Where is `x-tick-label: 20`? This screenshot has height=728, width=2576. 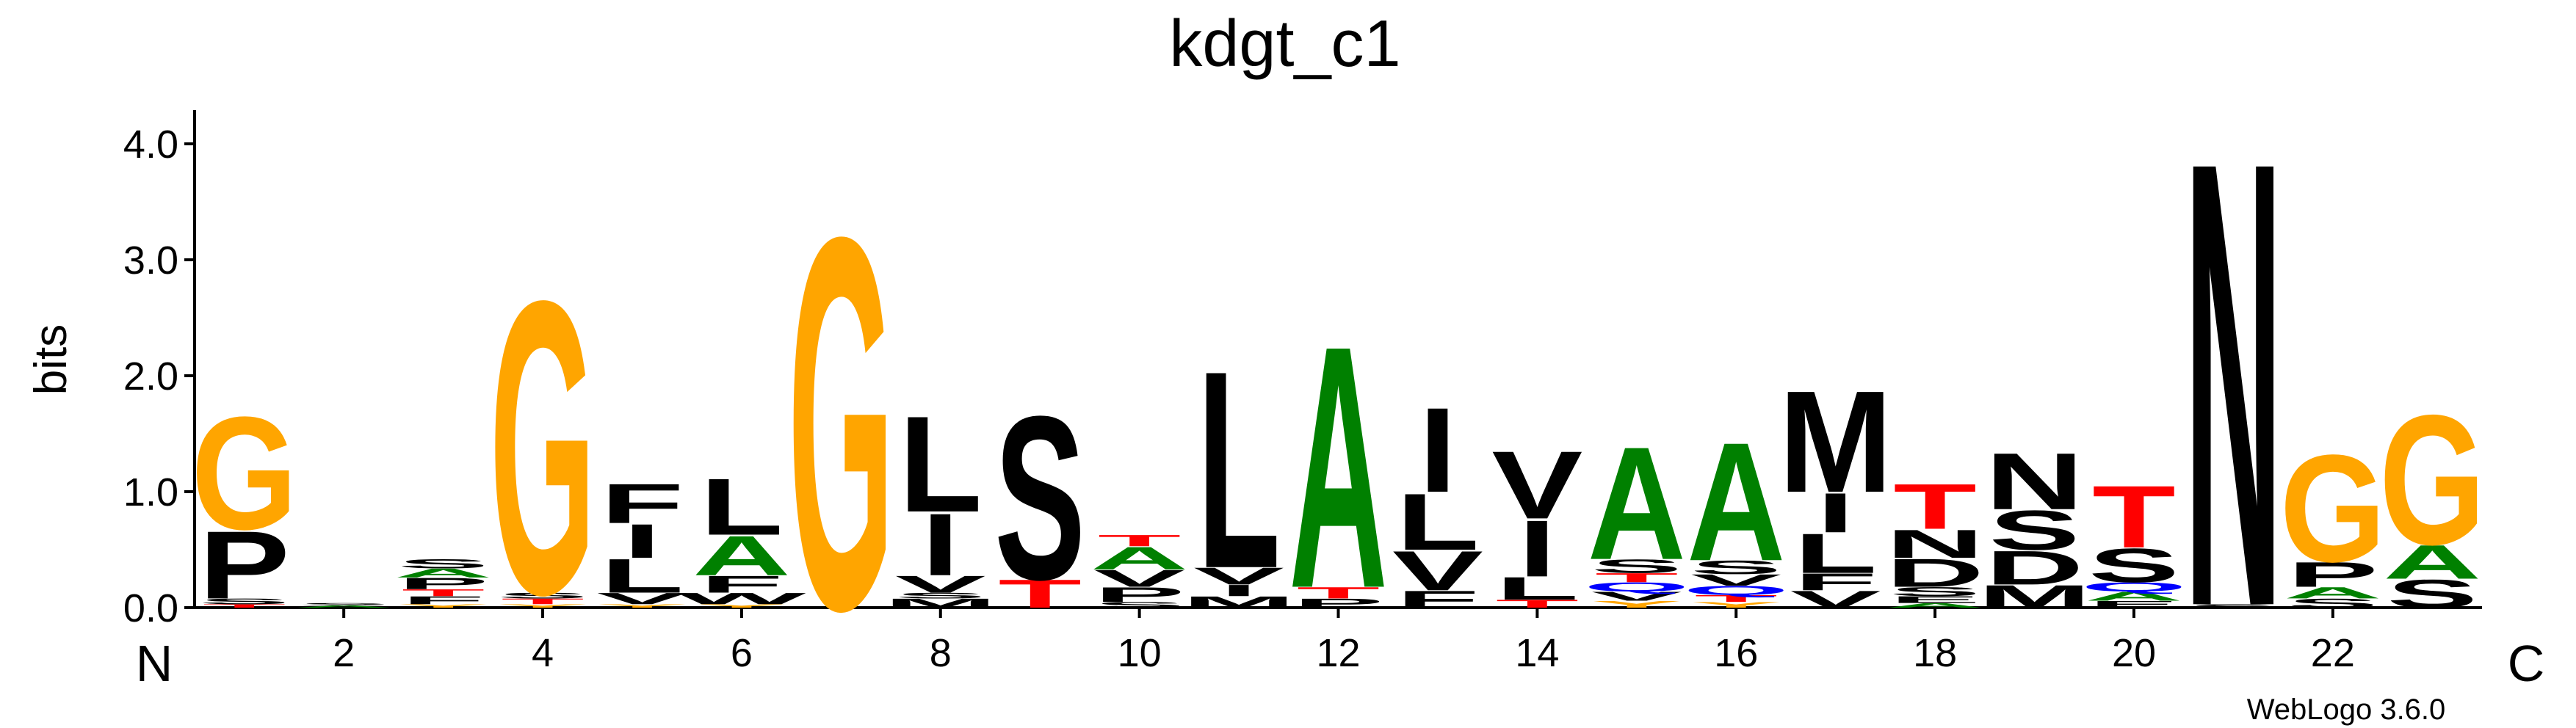 x-tick-label: 20 is located at coordinates (2134, 653).